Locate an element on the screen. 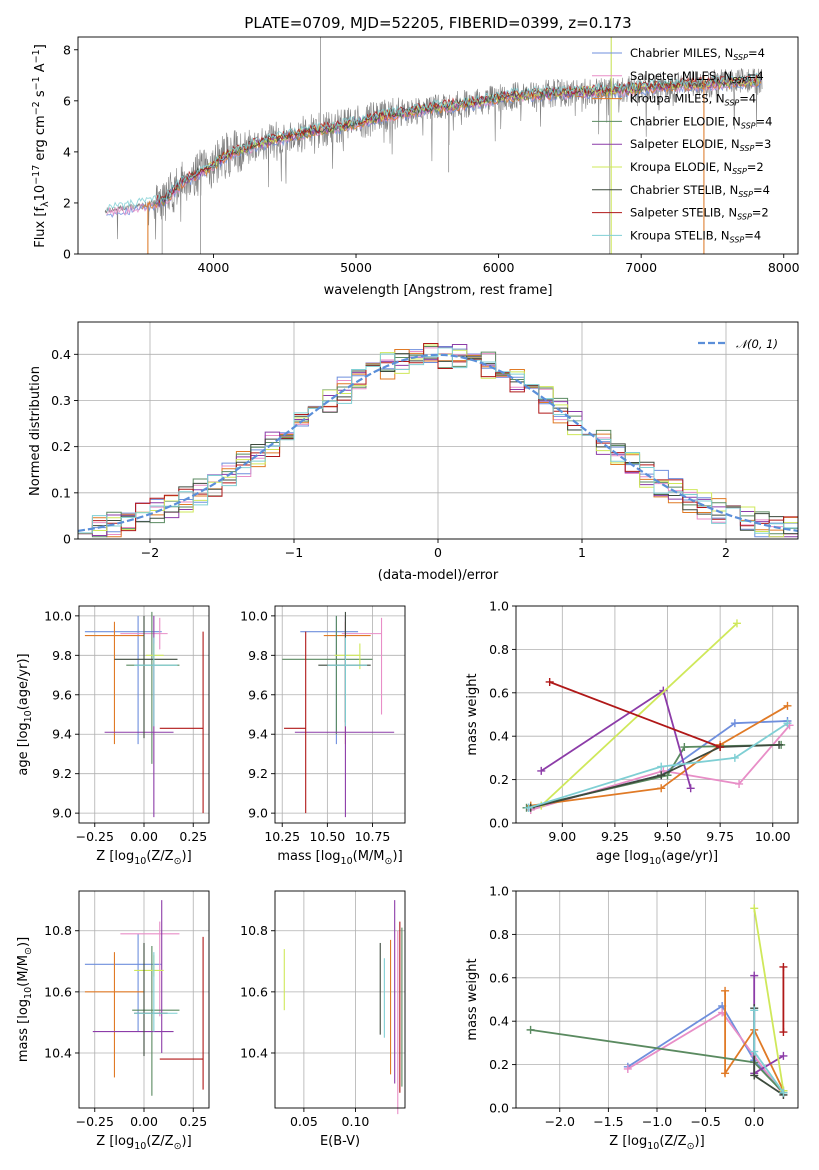 The image size is (819, 1170). x-tick-label: −2 is located at coordinates (150, 552).